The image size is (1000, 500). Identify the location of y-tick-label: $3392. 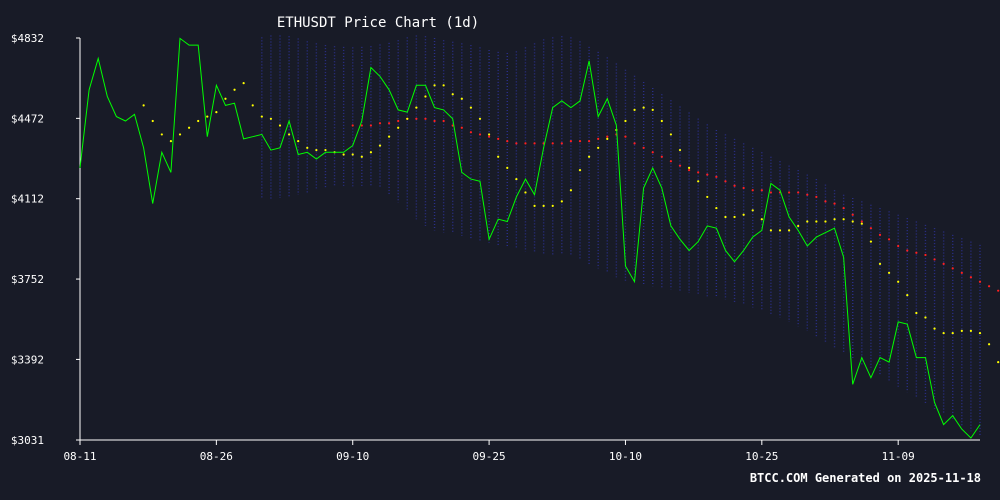
(27, 359).